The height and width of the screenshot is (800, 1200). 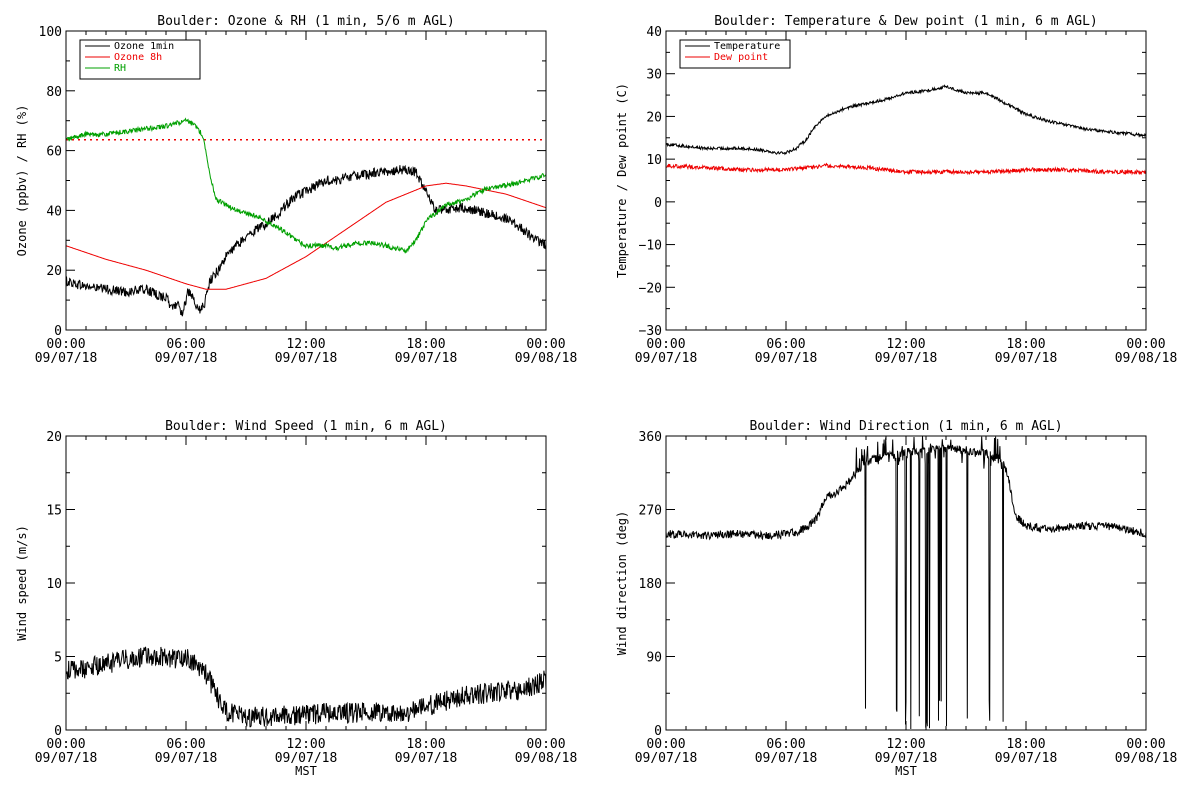 I want to click on series-line-rh, so click(x=306, y=185).